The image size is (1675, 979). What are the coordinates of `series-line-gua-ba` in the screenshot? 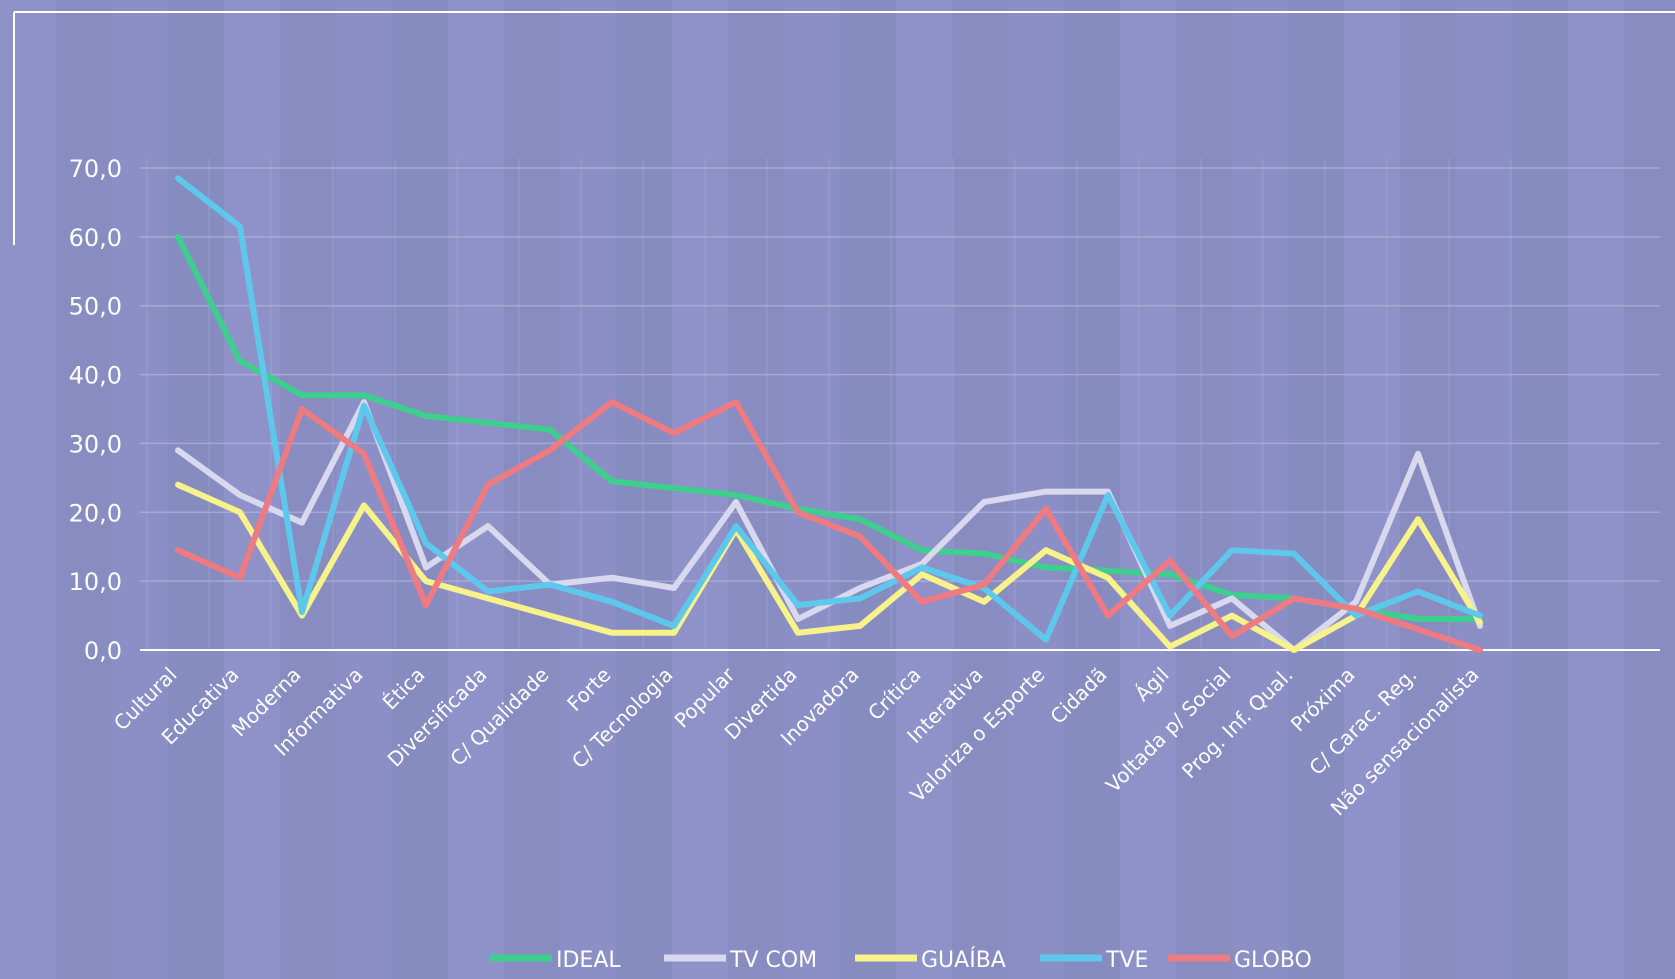 It's located at (829, 567).